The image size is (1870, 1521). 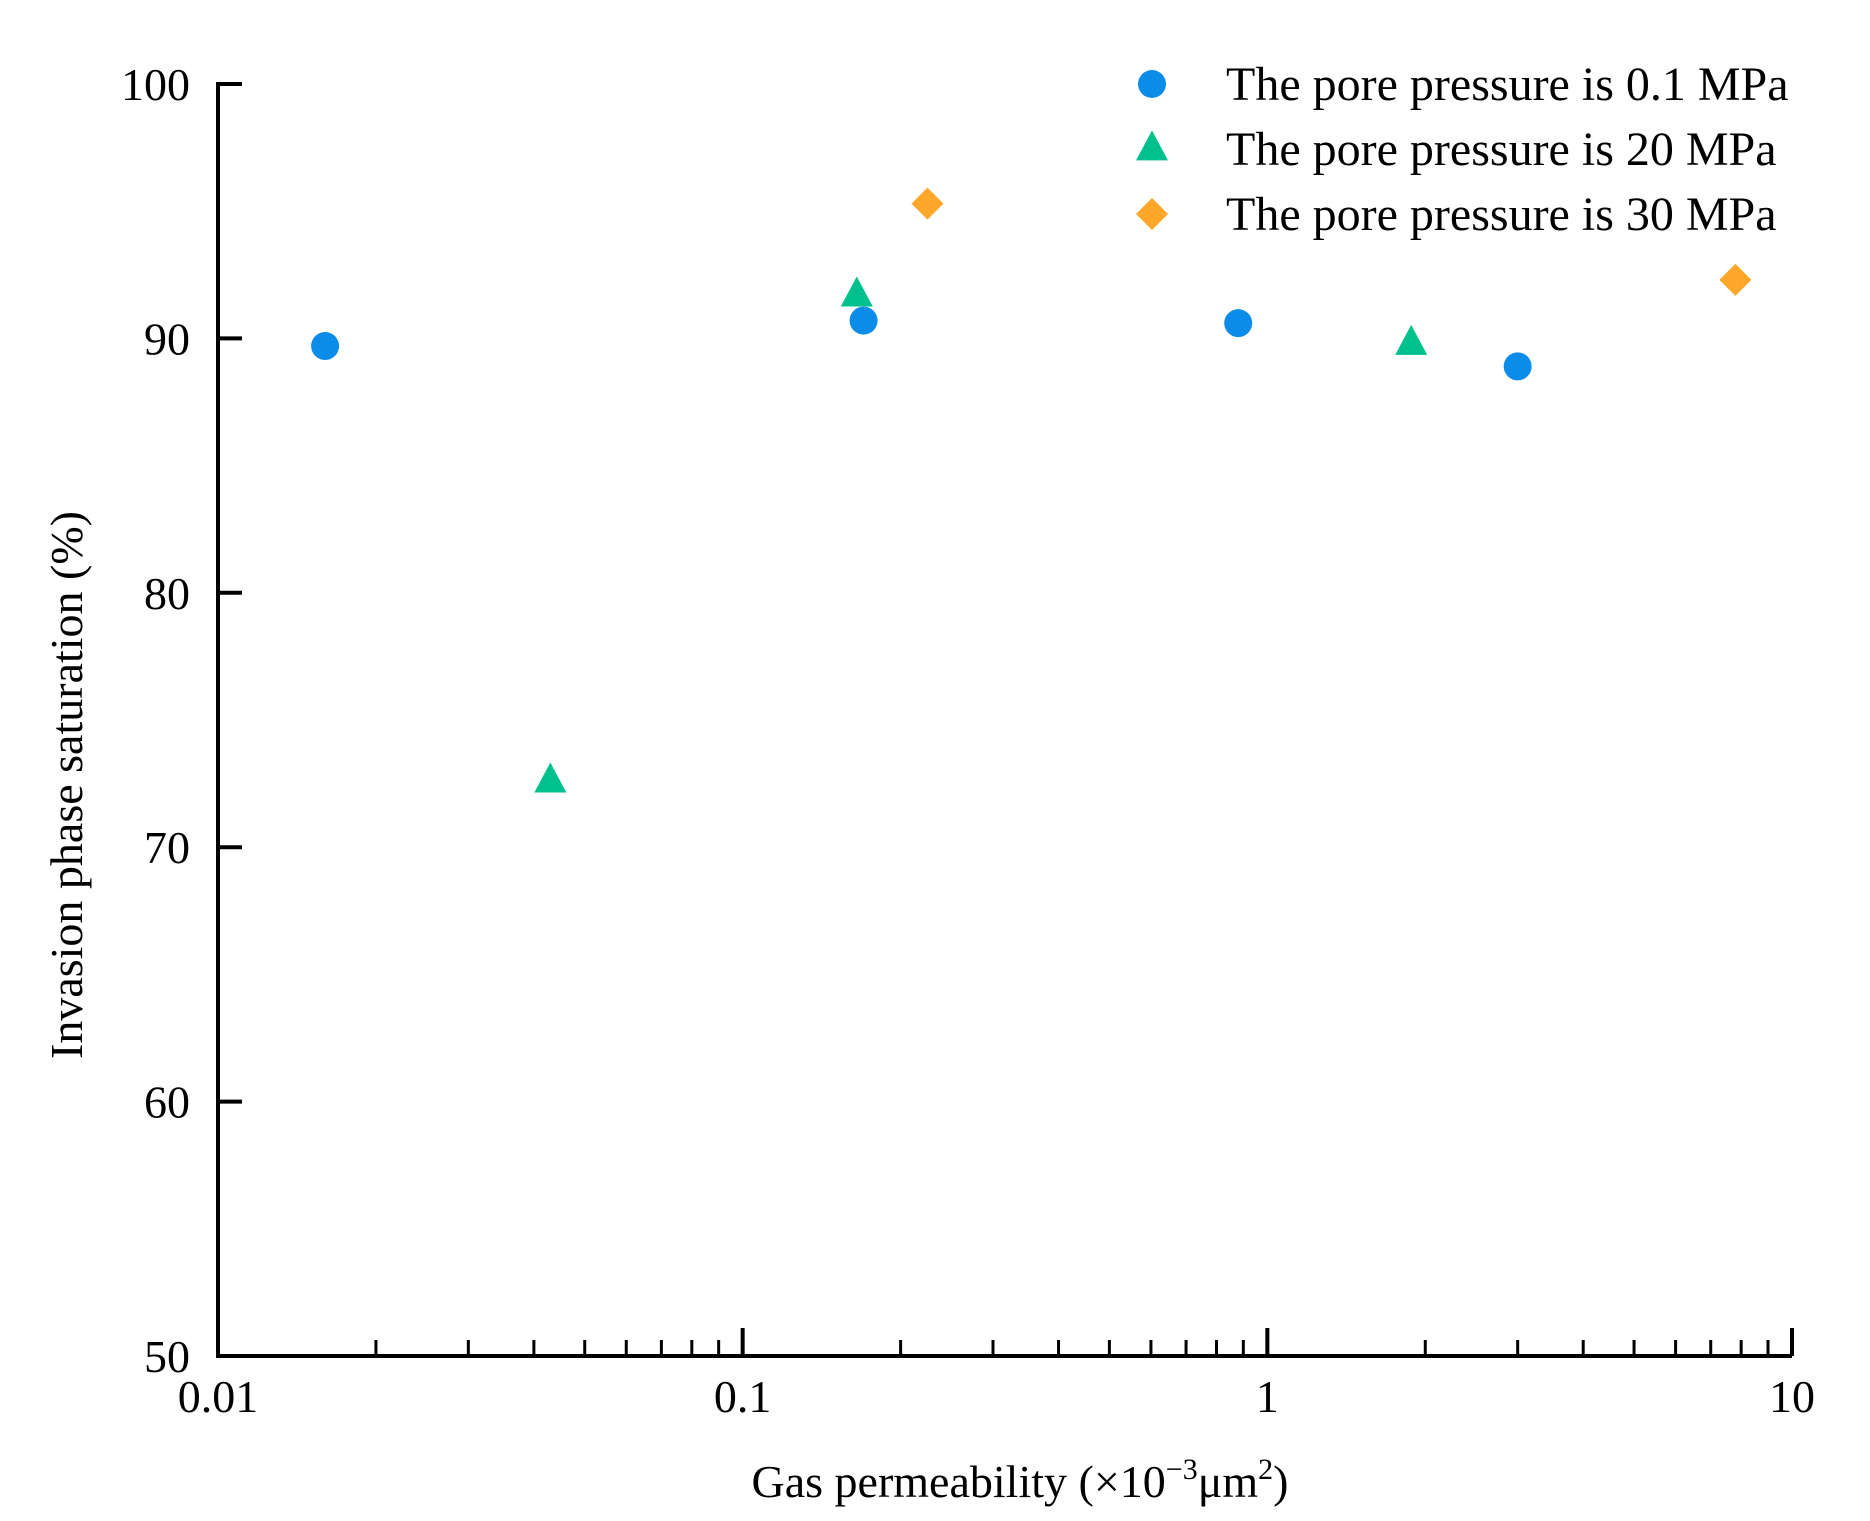 I want to click on legend-marker-triangle, so click(x=1152, y=145).